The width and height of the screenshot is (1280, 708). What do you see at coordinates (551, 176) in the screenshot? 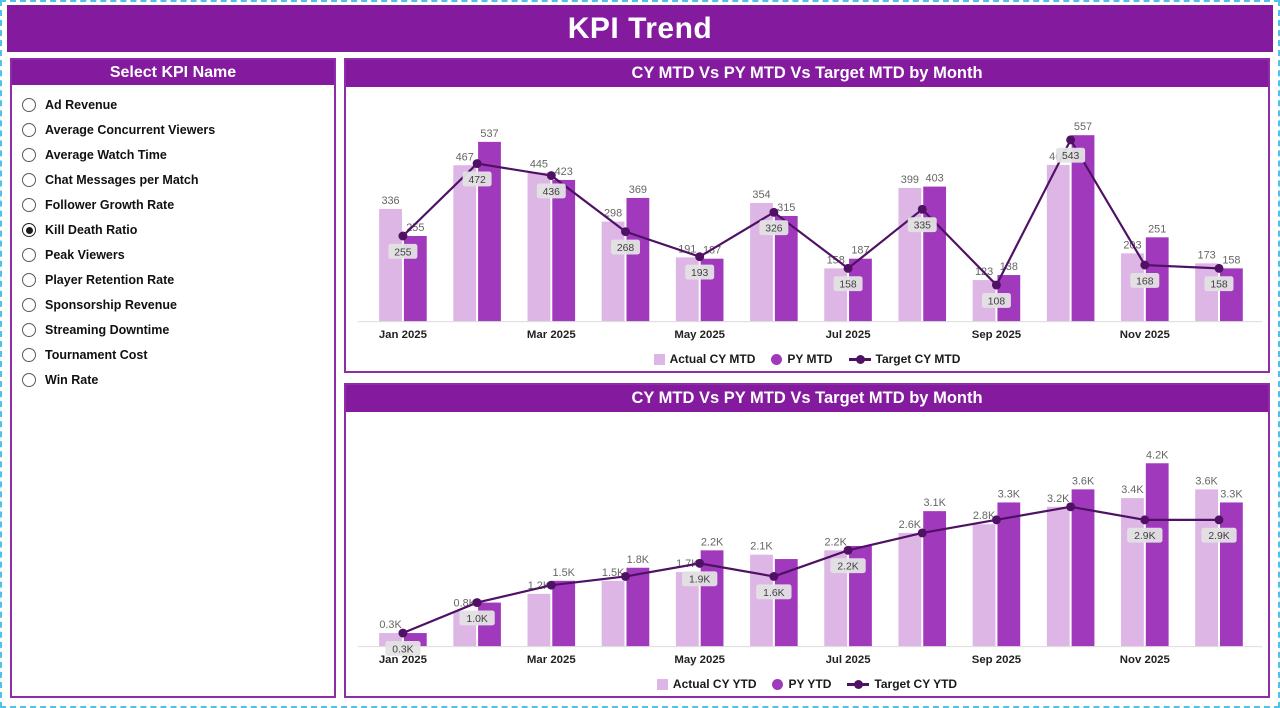
I see `target-cy-mtd-marker-mar-2025` at bounding box center [551, 176].